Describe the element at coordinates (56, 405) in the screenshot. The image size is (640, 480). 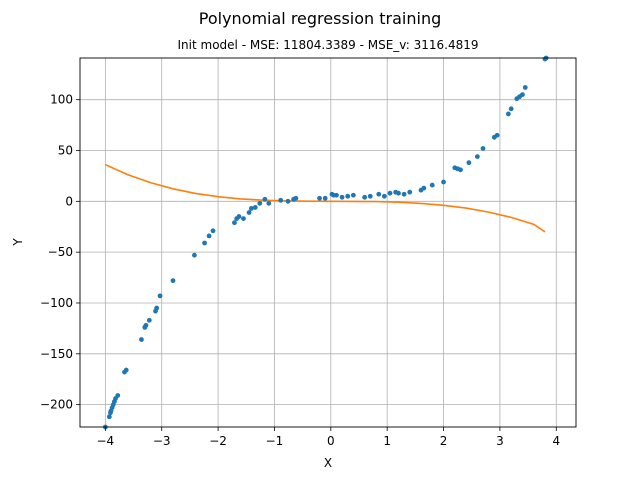
I see `y-tick-label: −200` at that location.